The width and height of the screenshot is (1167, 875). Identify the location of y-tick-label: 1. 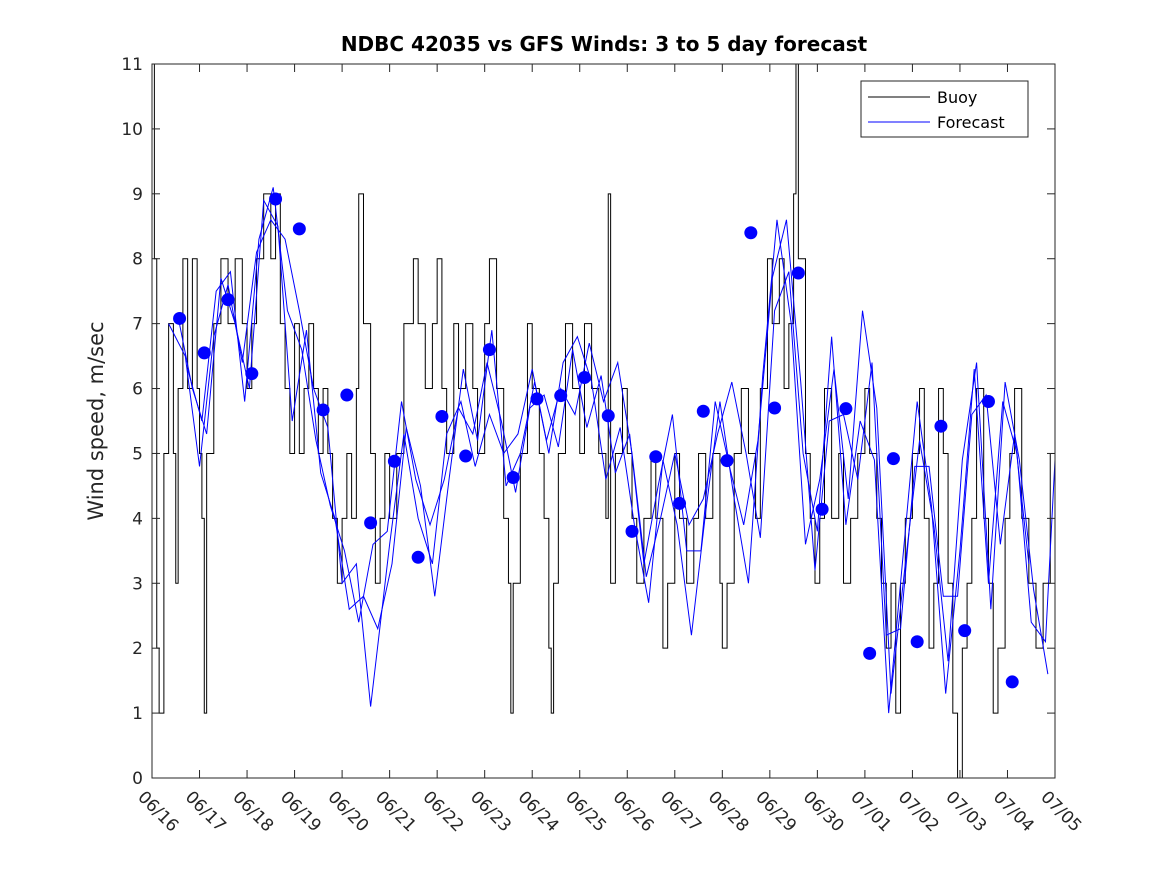
(137, 714).